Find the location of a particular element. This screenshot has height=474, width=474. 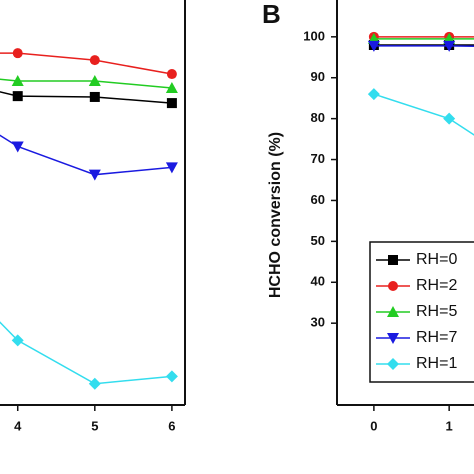

y-tick-label: 40 is located at coordinates (318, 281).